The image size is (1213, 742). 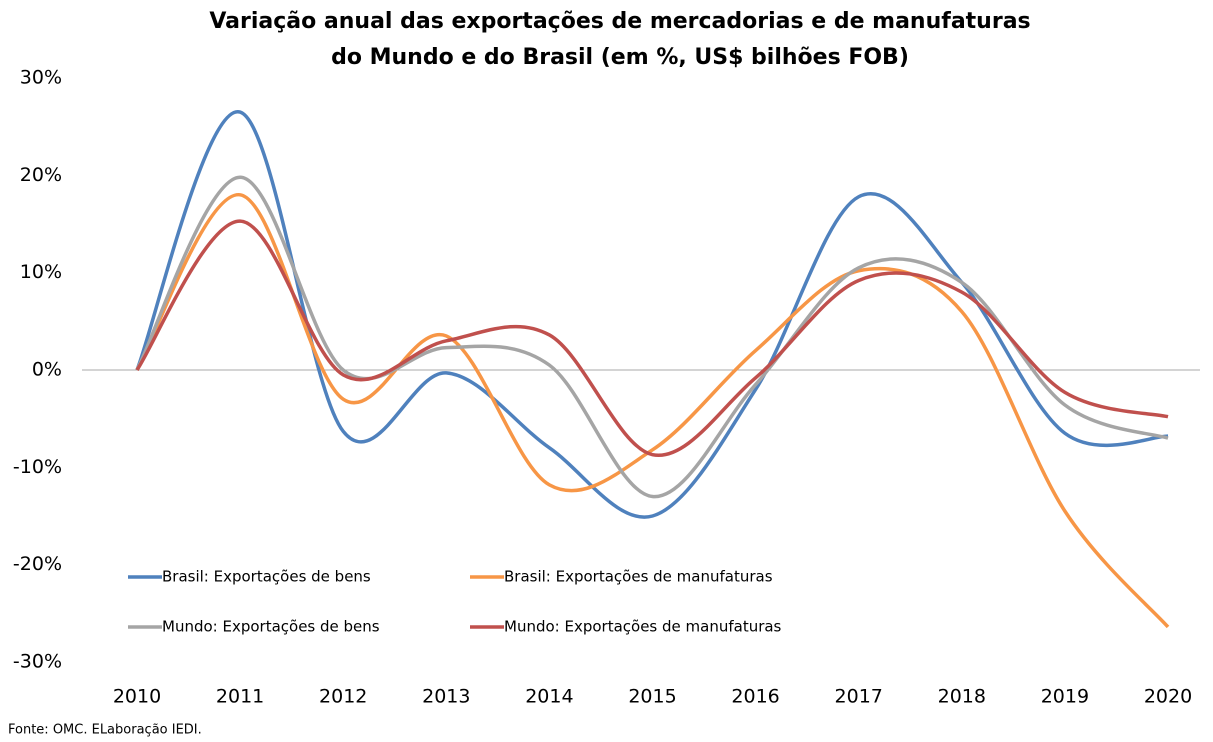 What do you see at coordinates (638, 577) in the screenshot?
I see `legend-label: Brasil: Exportações de manufaturas` at bounding box center [638, 577].